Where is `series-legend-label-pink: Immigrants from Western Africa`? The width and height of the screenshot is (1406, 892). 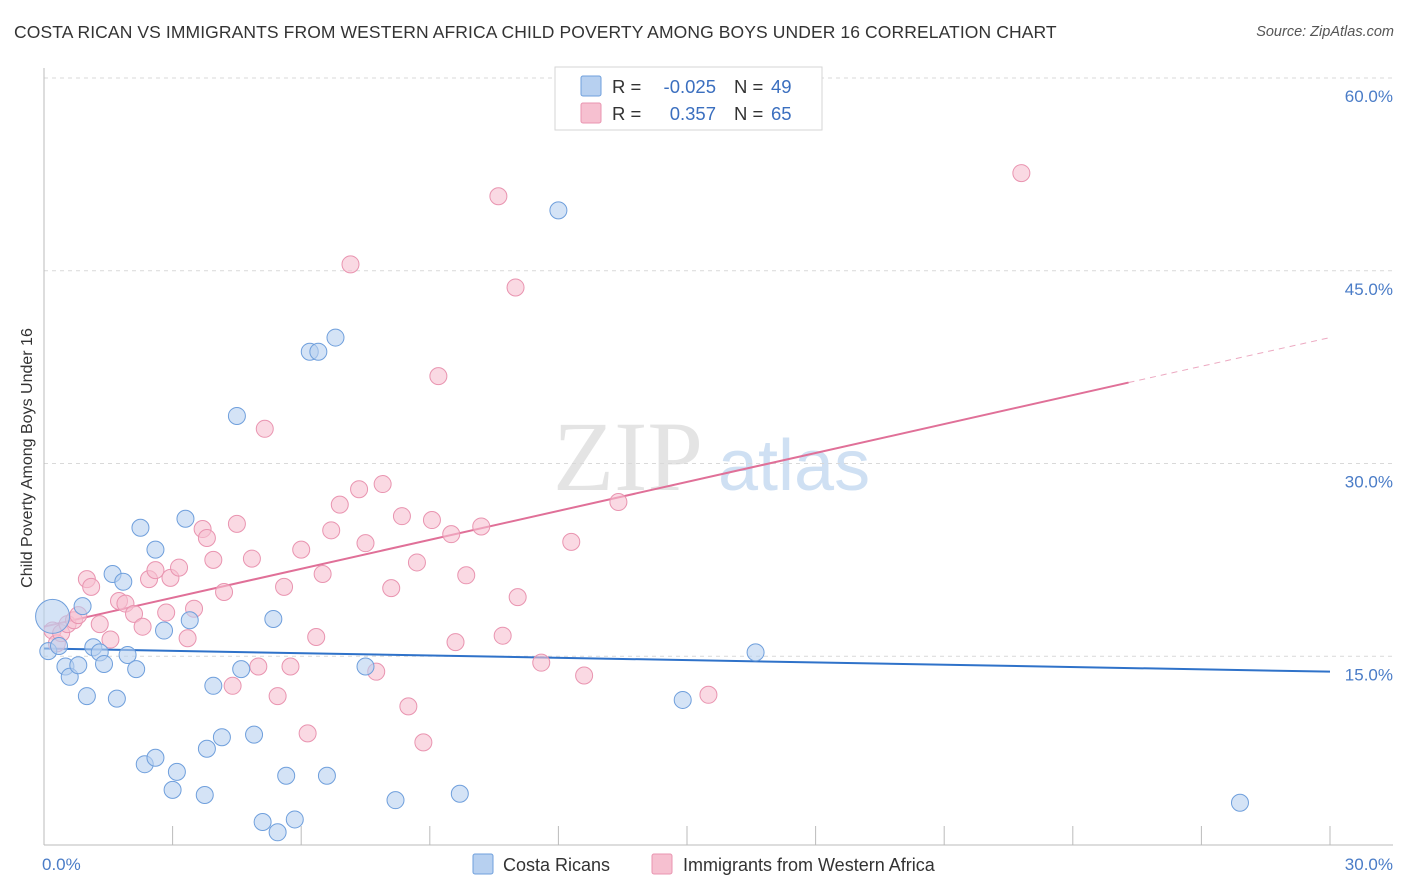 series-legend-label-pink: Immigrants from Western Africa is located at coordinates (809, 865).